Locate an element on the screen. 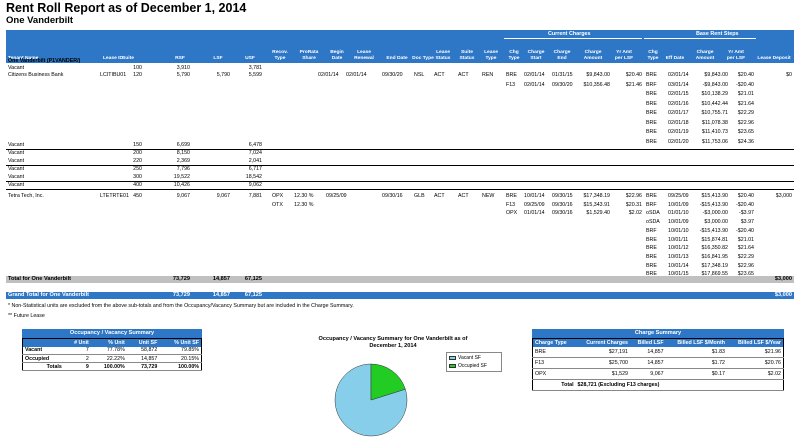 The image size is (800, 440). chart-legend: Vacant SF Occupied SF is located at coordinates (474, 362).